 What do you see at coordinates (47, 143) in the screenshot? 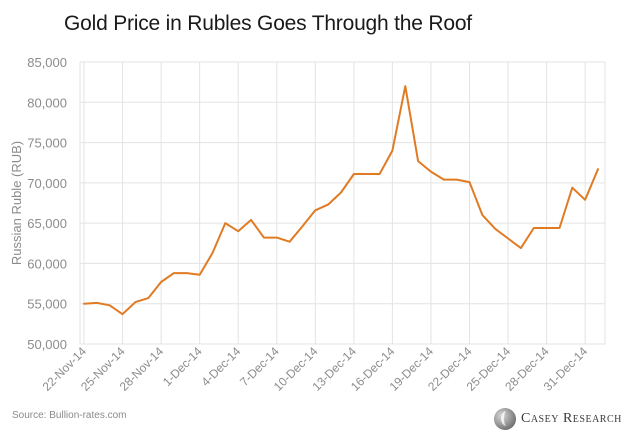
I see `y-tick-label: 75,000` at bounding box center [47, 143].